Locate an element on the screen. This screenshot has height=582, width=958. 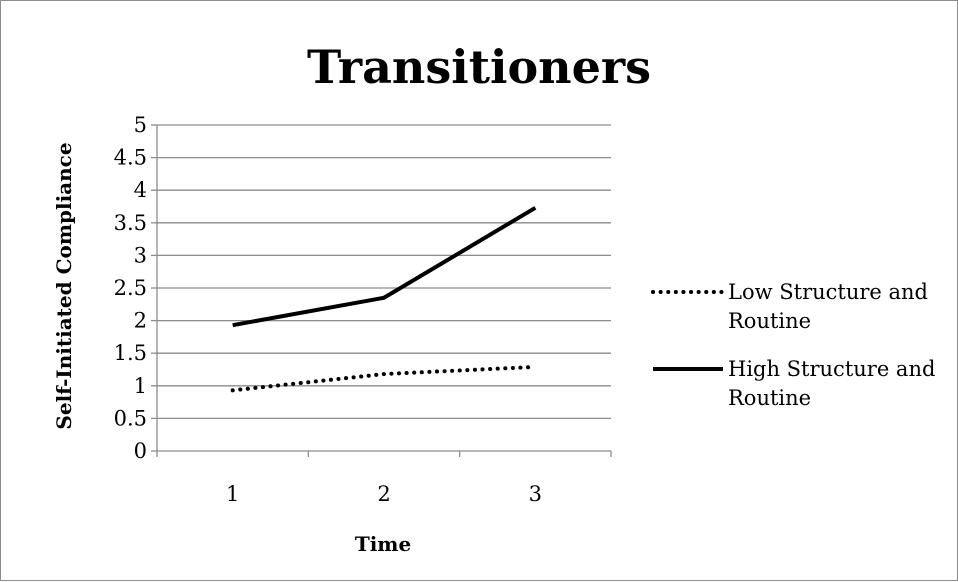
y-tick-label: 4 is located at coordinates (140, 190).